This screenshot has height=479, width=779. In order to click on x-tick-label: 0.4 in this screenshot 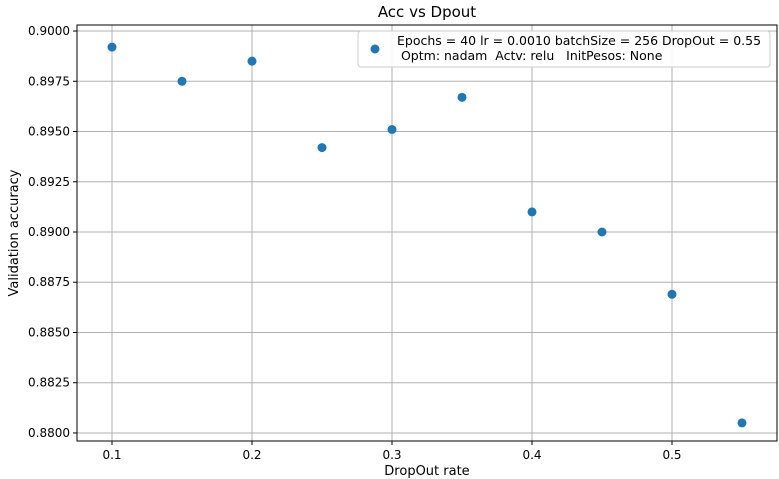, I will do `click(531, 455)`.